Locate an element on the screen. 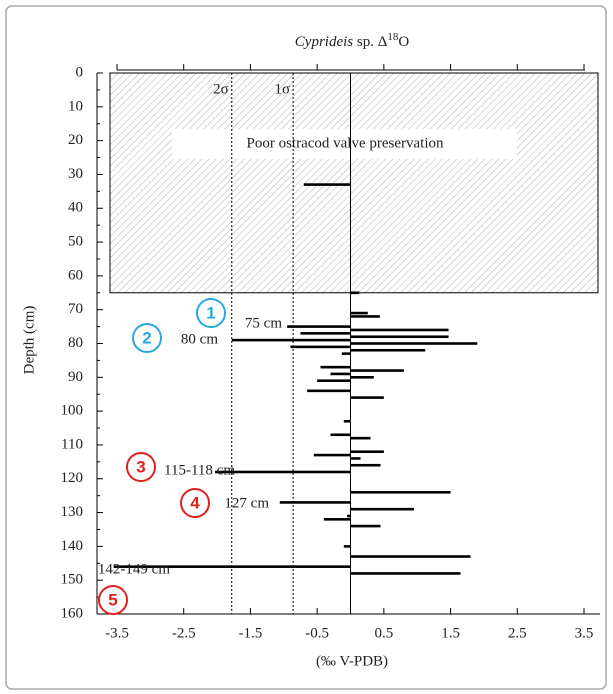 The height and width of the screenshot is (694, 613). chart-title: Cyprideis sp. Δ18O is located at coordinates (352, 41).